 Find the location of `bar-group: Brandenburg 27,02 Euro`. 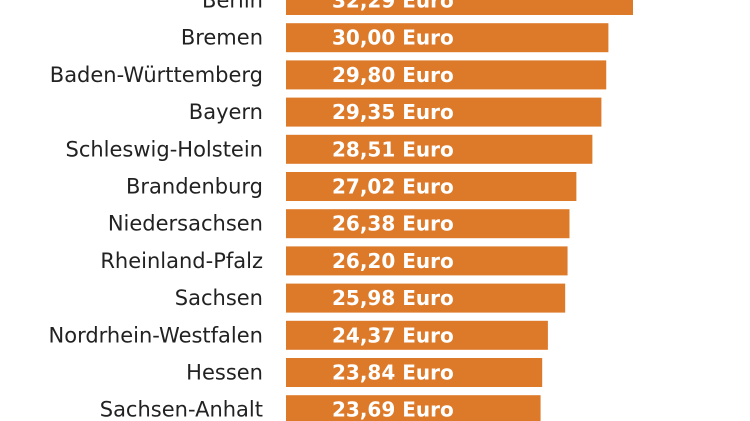

bar-group: Brandenburg 27,02 Euro is located at coordinates (351, 186).